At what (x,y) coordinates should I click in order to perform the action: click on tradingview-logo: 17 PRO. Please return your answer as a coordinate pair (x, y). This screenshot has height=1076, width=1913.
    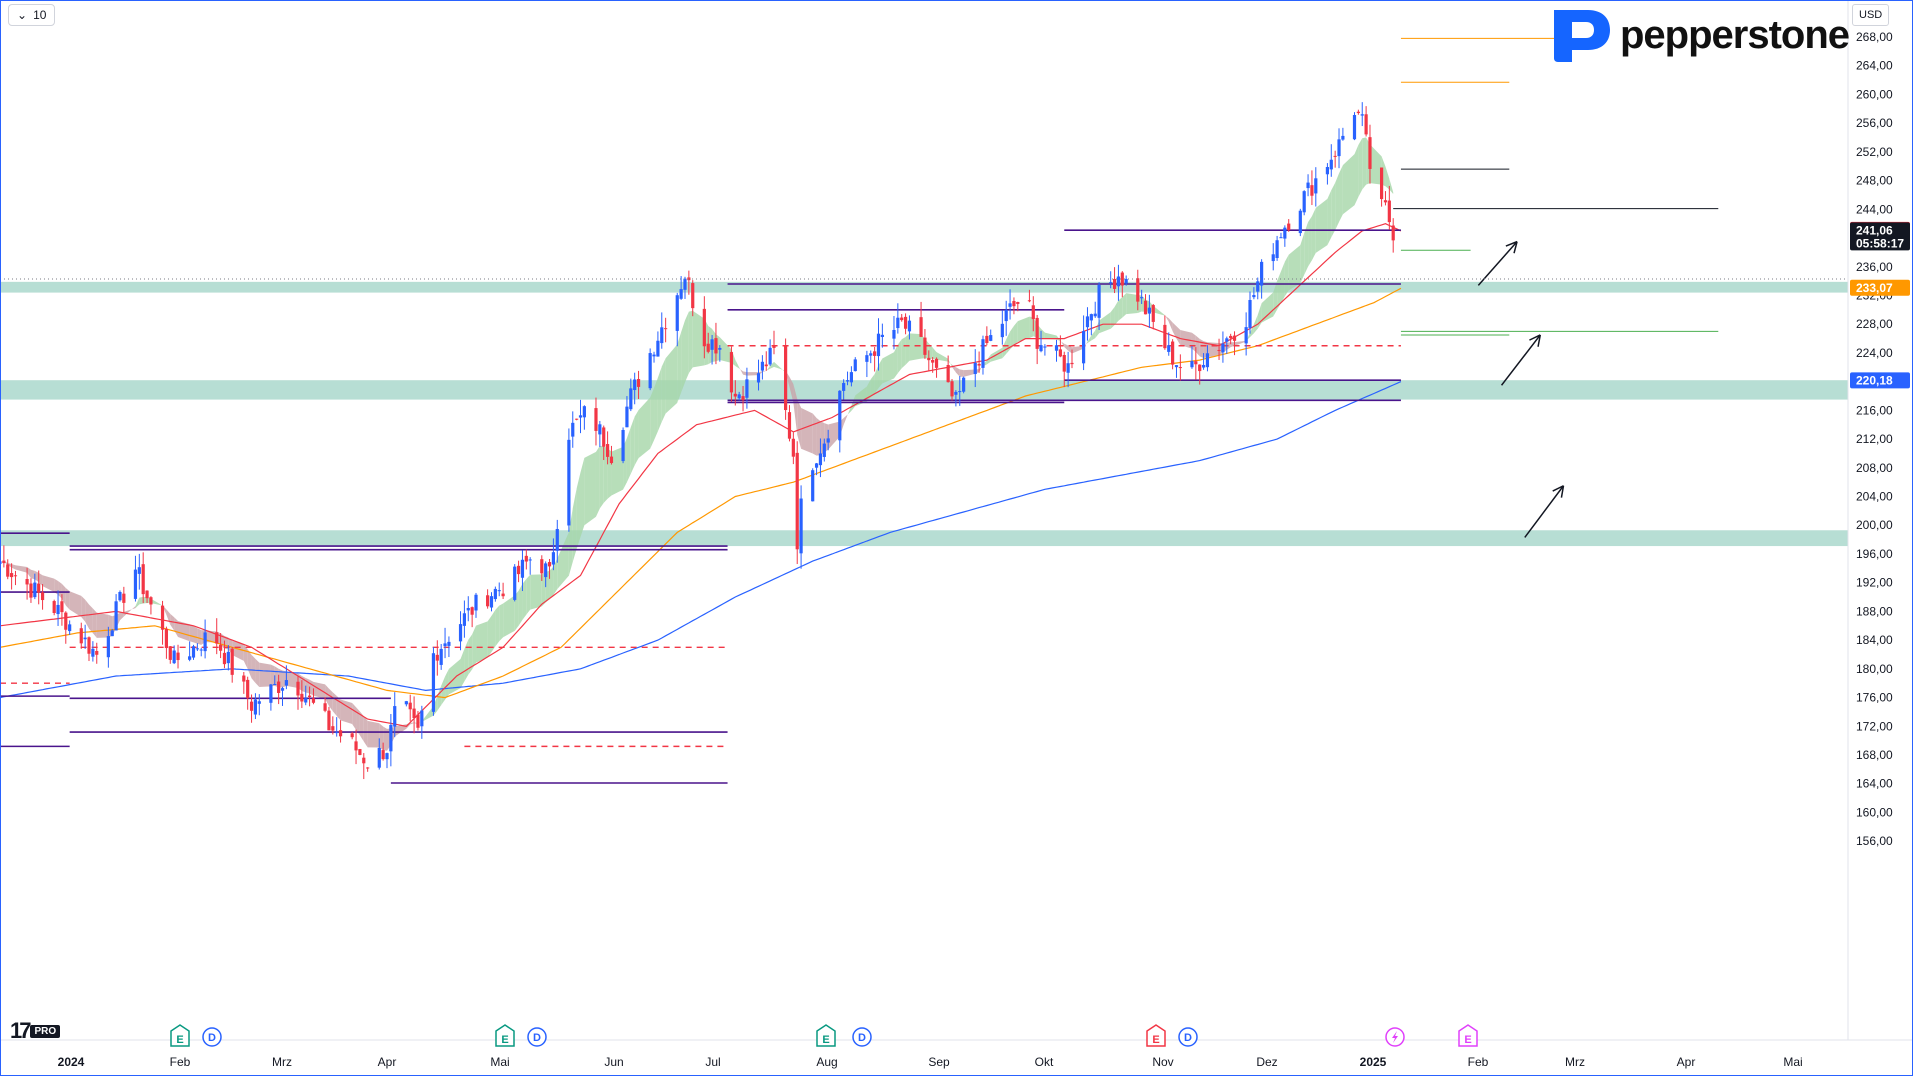
    Looking at the image, I should click on (35, 1031).